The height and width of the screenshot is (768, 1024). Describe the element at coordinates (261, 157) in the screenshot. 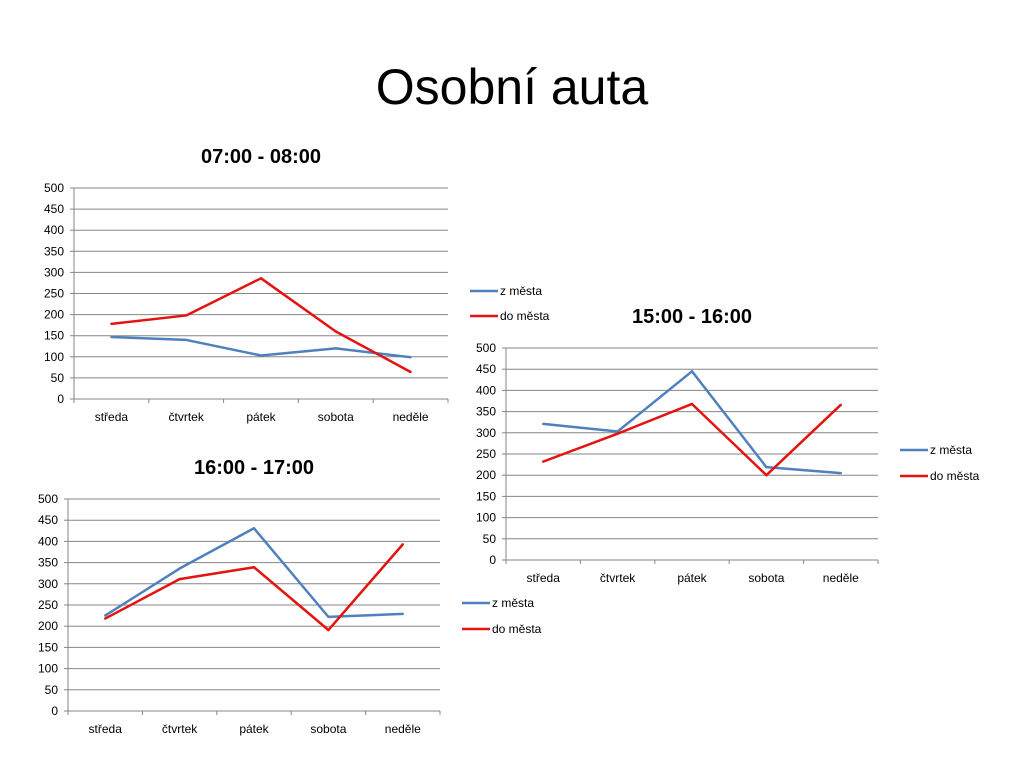

I see `chart-title: 07:00 - 08:00` at that location.